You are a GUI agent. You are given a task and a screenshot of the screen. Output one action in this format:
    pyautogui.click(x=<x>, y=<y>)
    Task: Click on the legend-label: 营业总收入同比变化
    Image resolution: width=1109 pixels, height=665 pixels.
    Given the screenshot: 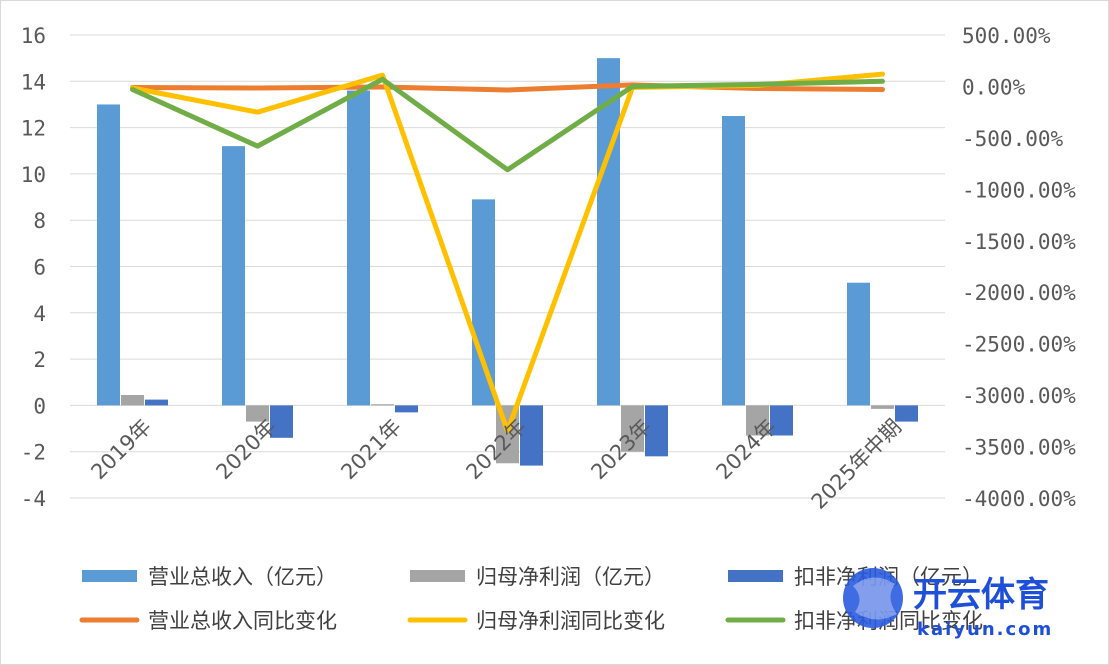 What is the action you would take?
    pyautogui.click(x=242, y=621)
    